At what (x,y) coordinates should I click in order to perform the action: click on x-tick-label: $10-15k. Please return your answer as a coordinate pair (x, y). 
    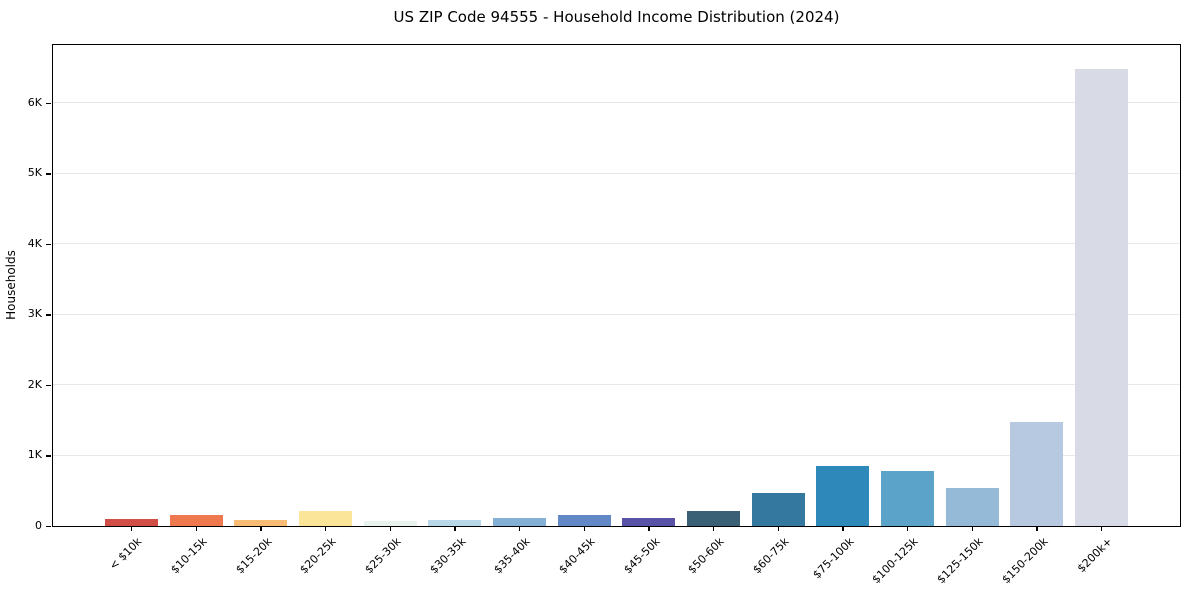
    Looking at the image, I should click on (189, 556).